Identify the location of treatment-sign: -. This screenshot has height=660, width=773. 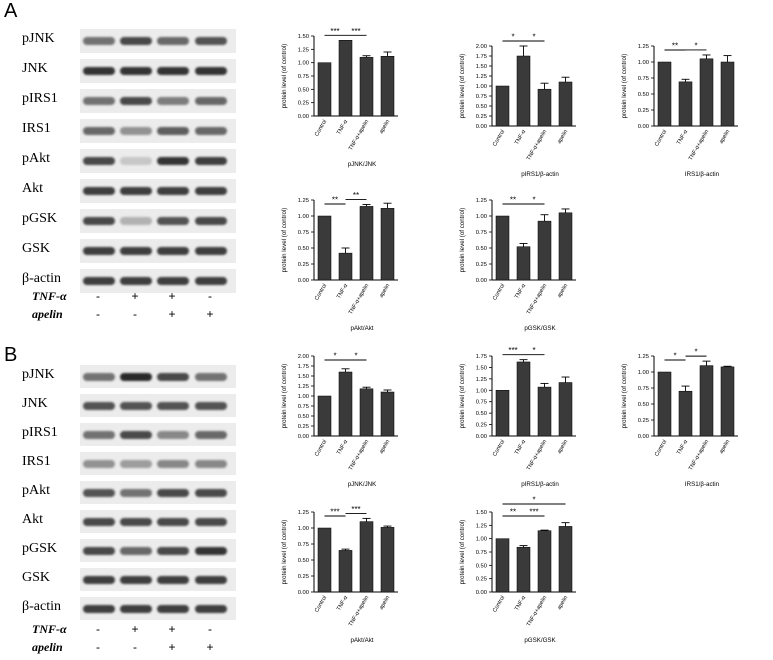
(135, 647).